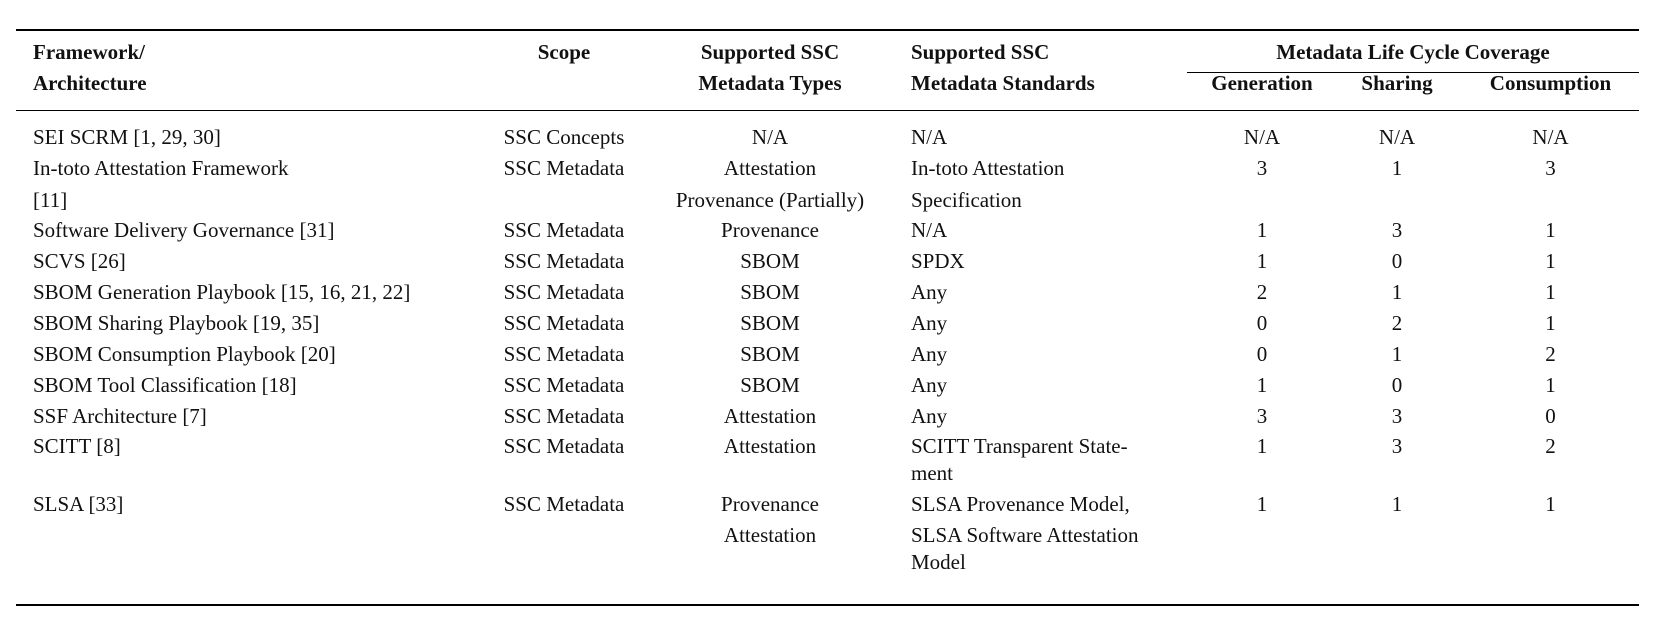 This screenshot has height=630, width=1655. What do you see at coordinates (89, 52) in the screenshot?
I see `header-framework-line-1: Framework/` at bounding box center [89, 52].